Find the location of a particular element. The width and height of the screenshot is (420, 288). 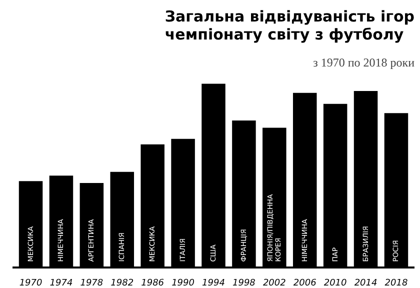

x-tick-label: 2018 is located at coordinates (396, 283).